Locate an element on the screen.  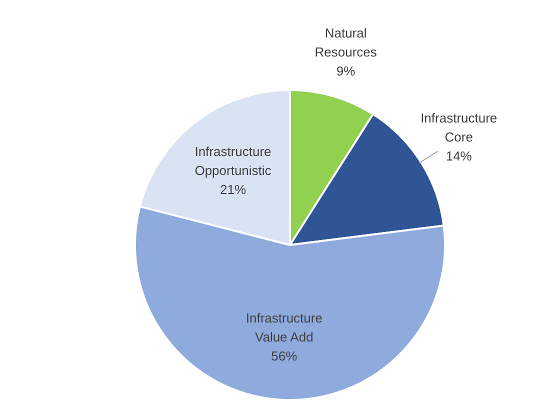
slice-label: Natural Resources is located at coordinates (346, 43).